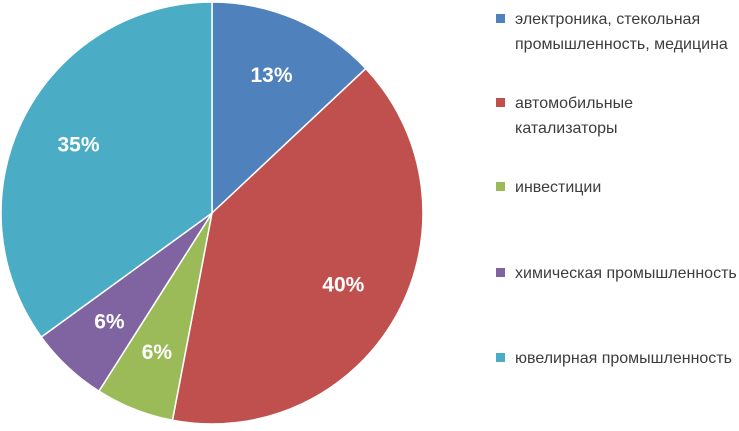 The height and width of the screenshot is (431, 739). I want to click on slice-data-label: 35%, so click(78, 145).